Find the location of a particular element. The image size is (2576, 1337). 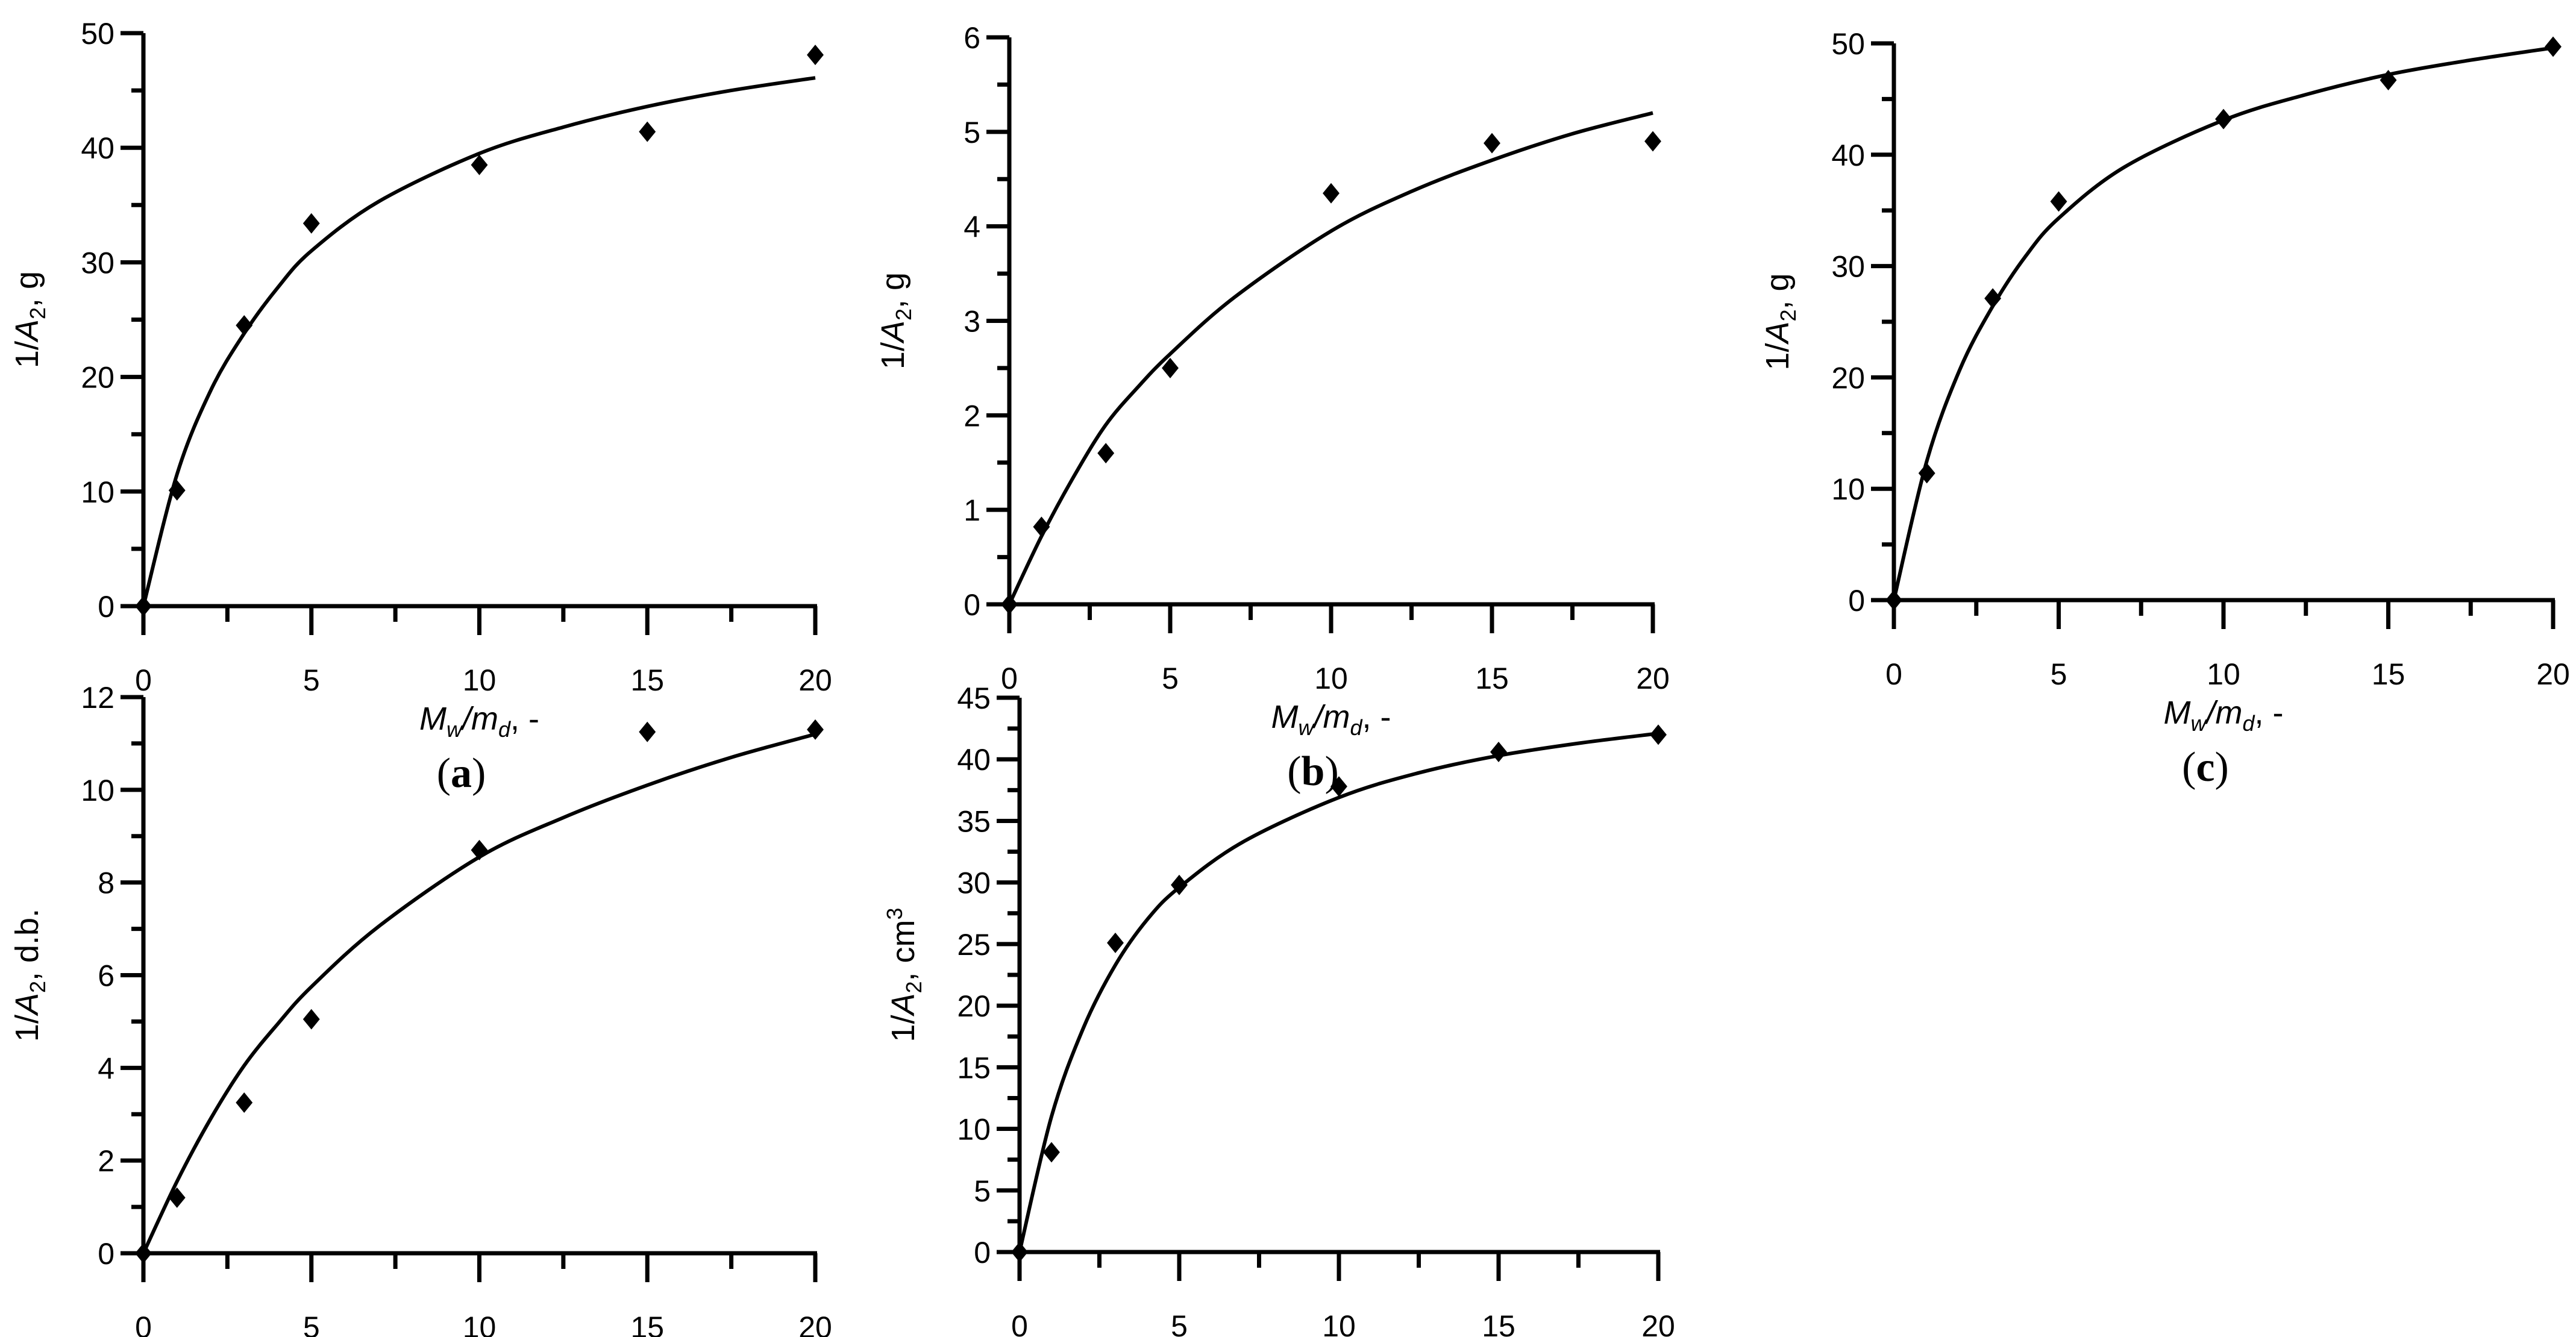

y-tick-label: 1 is located at coordinates (972, 510).